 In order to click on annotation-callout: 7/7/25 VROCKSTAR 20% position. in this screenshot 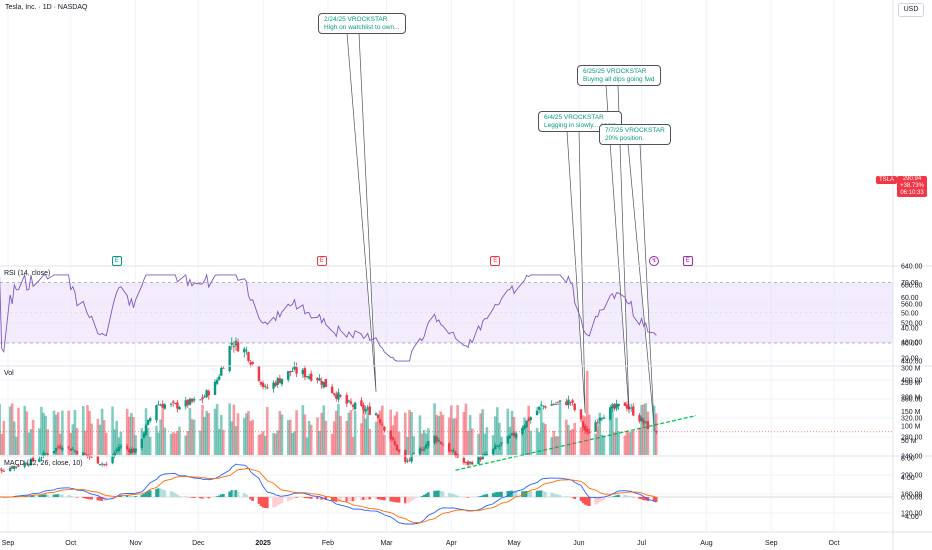, I will do `click(635, 134)`.